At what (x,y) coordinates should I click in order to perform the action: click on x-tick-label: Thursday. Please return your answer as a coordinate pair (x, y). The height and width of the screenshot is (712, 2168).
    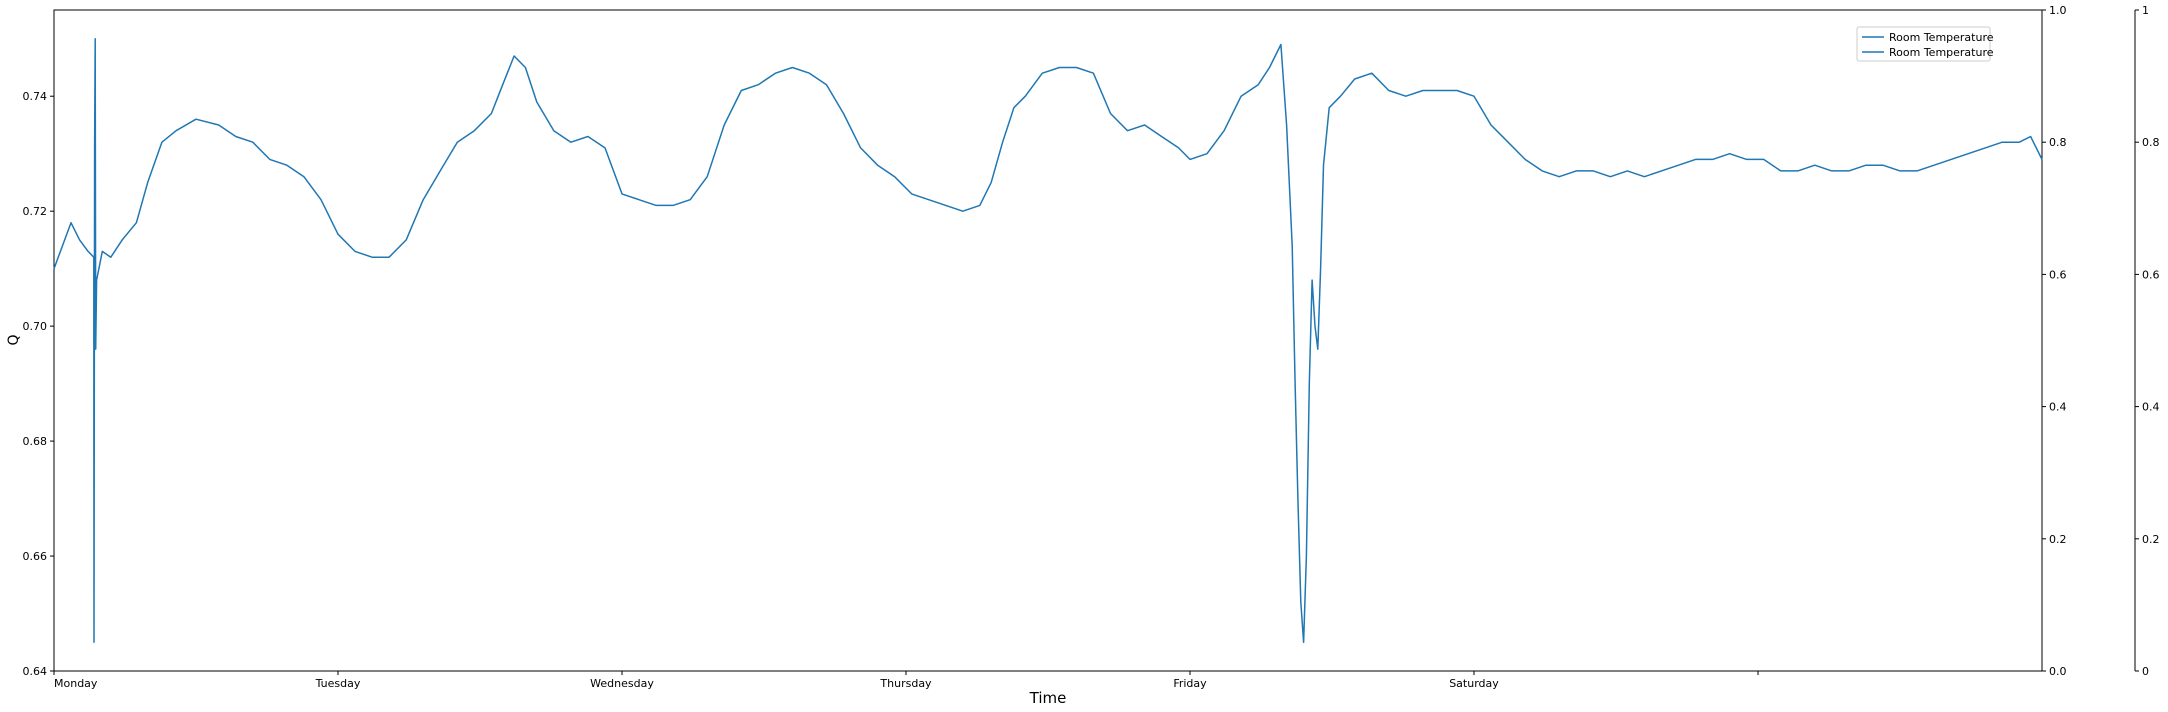
    Looking at the image, I should click on (905, 683).